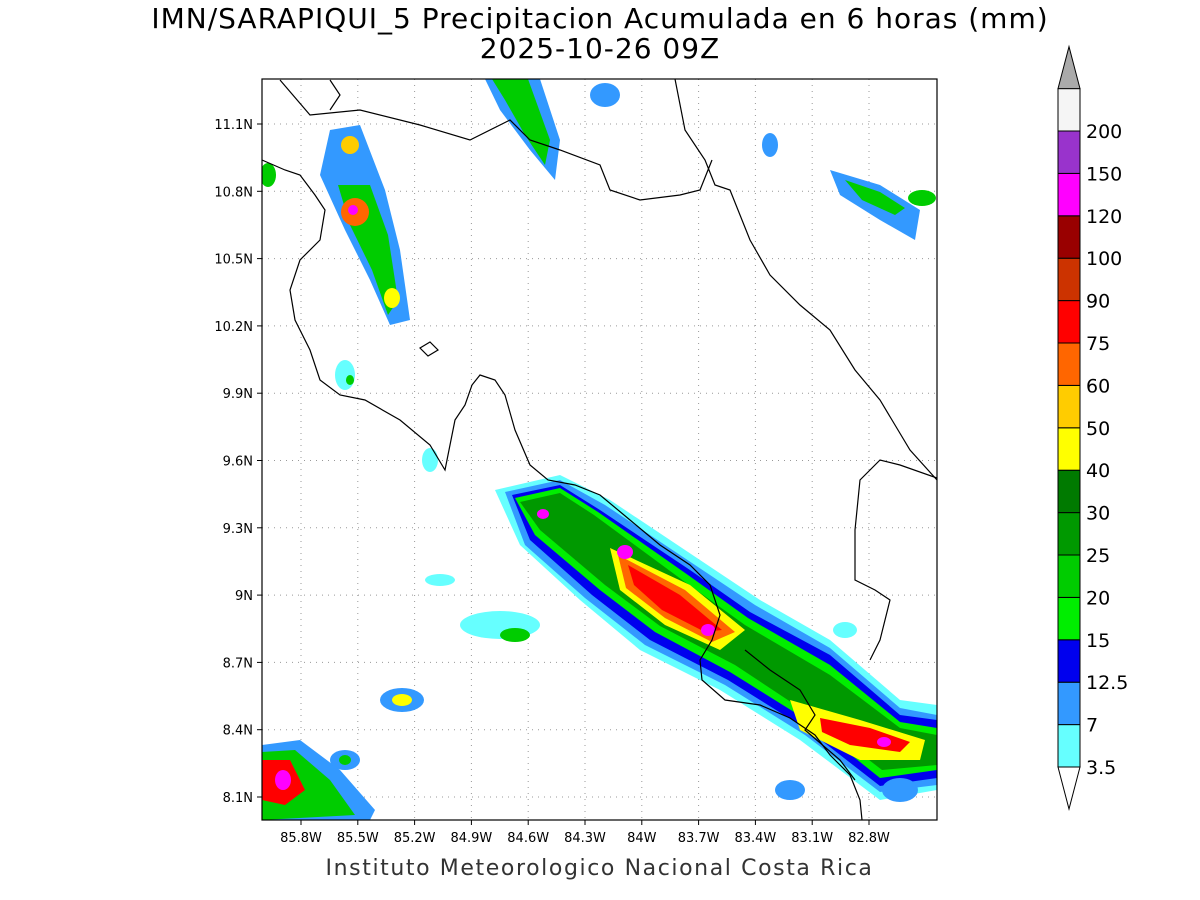 The height and width of the screenshot is (900, 1200). I want to click on lat-tick-label: 10.8N, so click(233, 192).